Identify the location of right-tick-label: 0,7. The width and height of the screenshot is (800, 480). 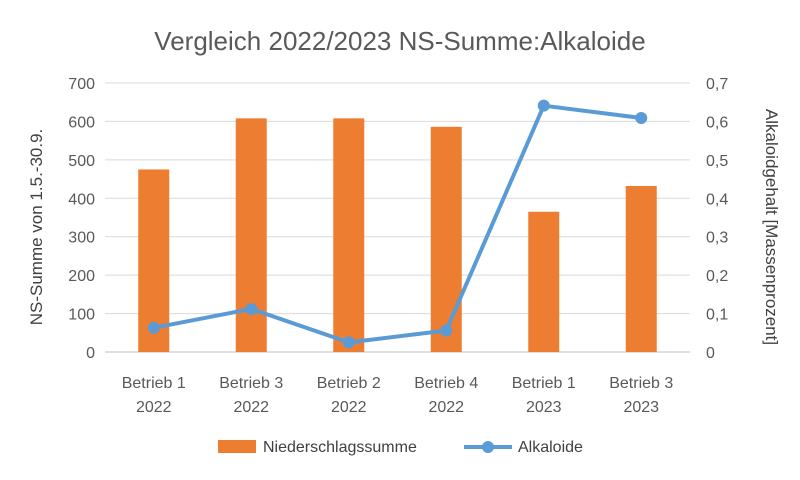
(717, 84).